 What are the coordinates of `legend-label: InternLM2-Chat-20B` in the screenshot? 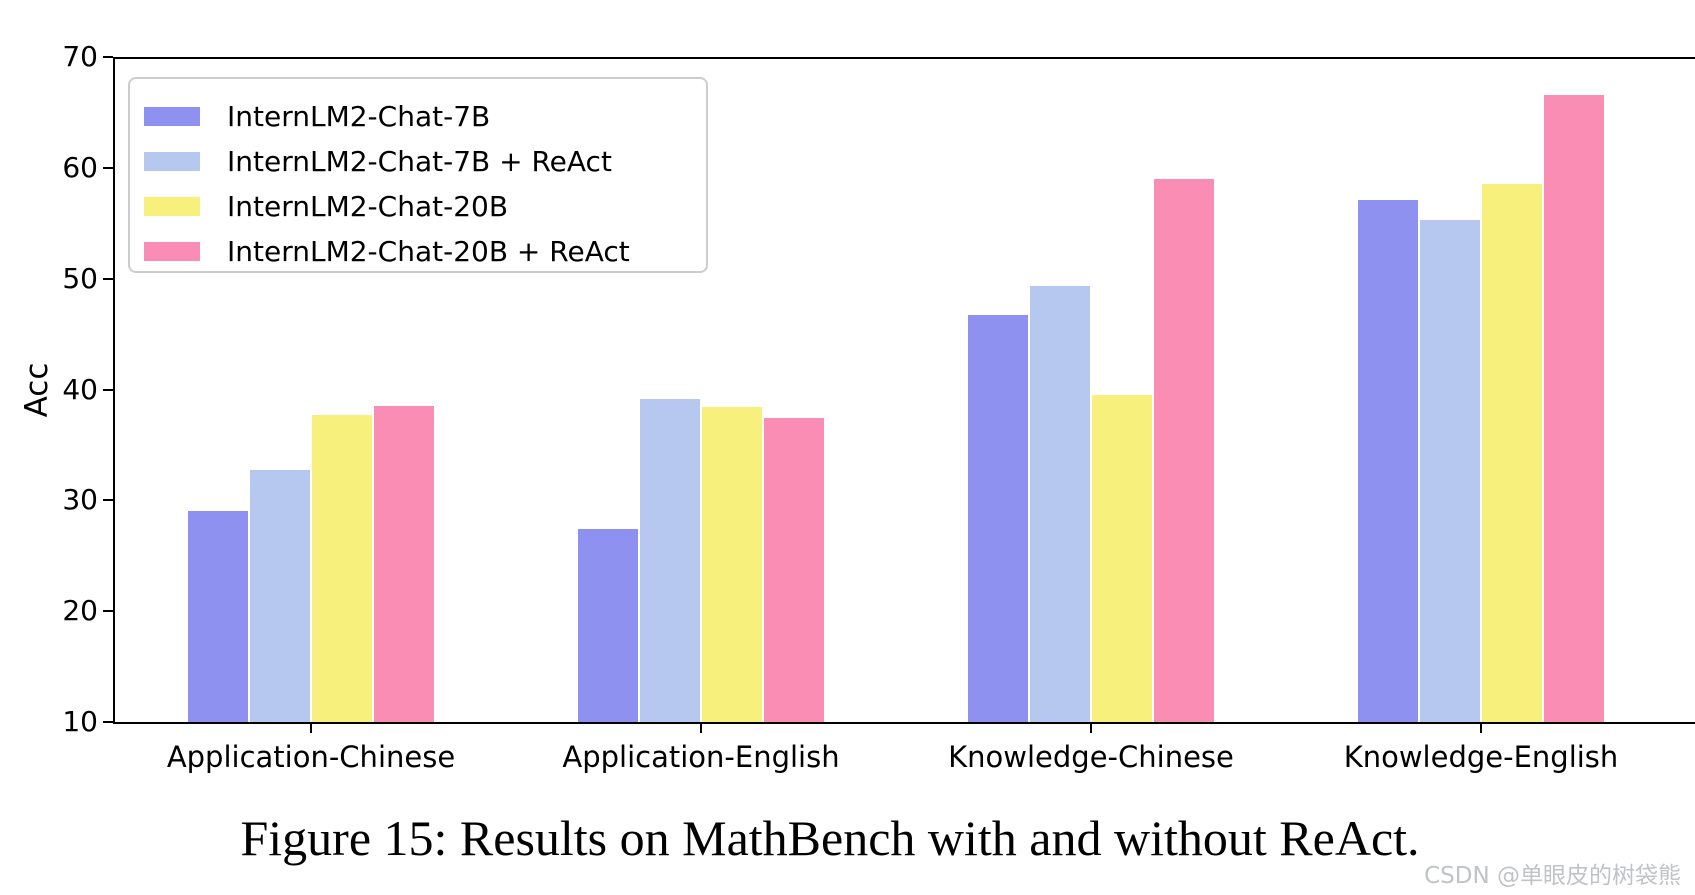 It's located at (368, 206).